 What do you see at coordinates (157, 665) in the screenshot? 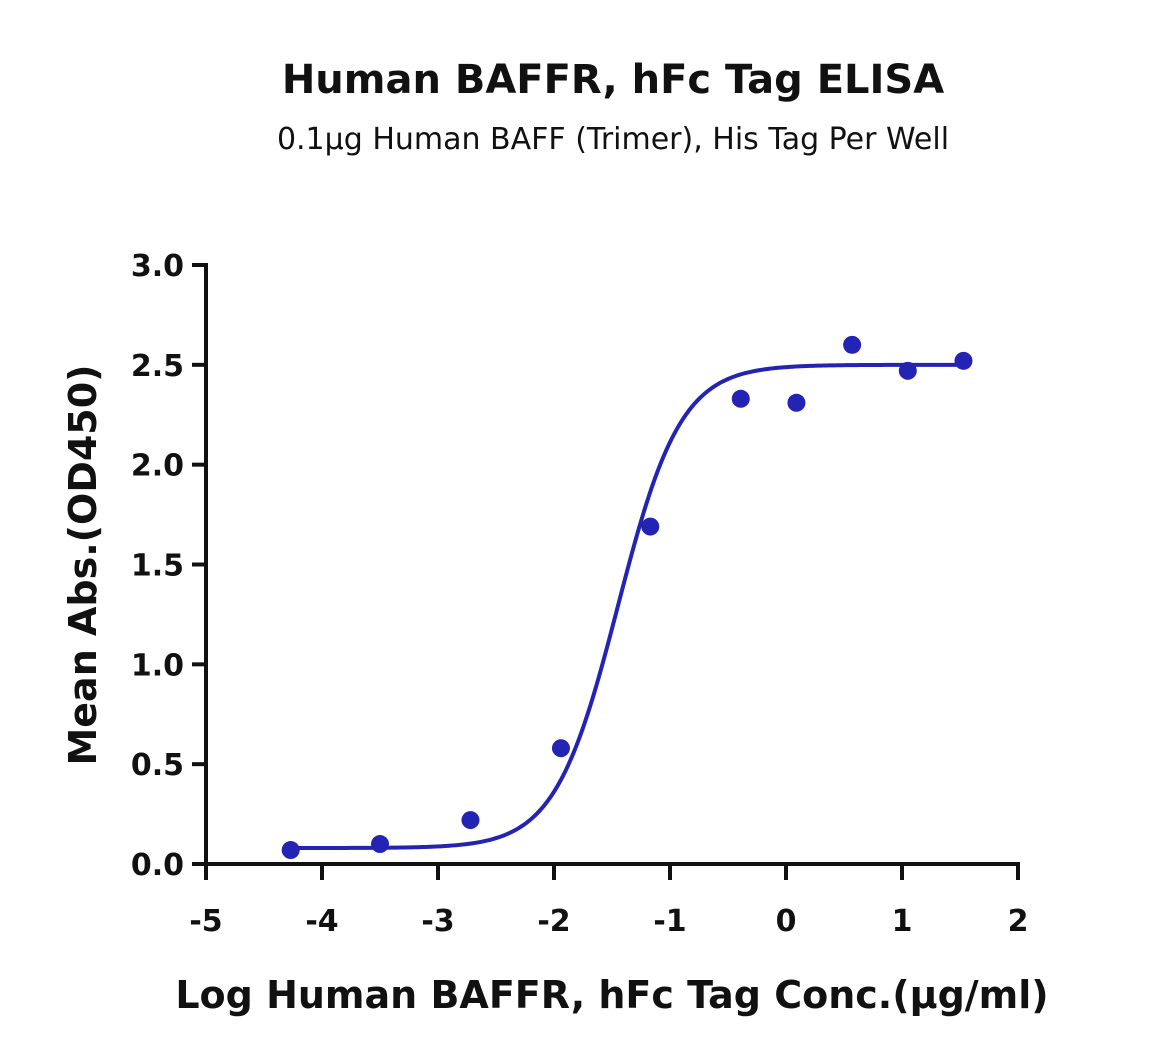
I see `y-tick-label: 1.0` at bounding box center [157, 665].